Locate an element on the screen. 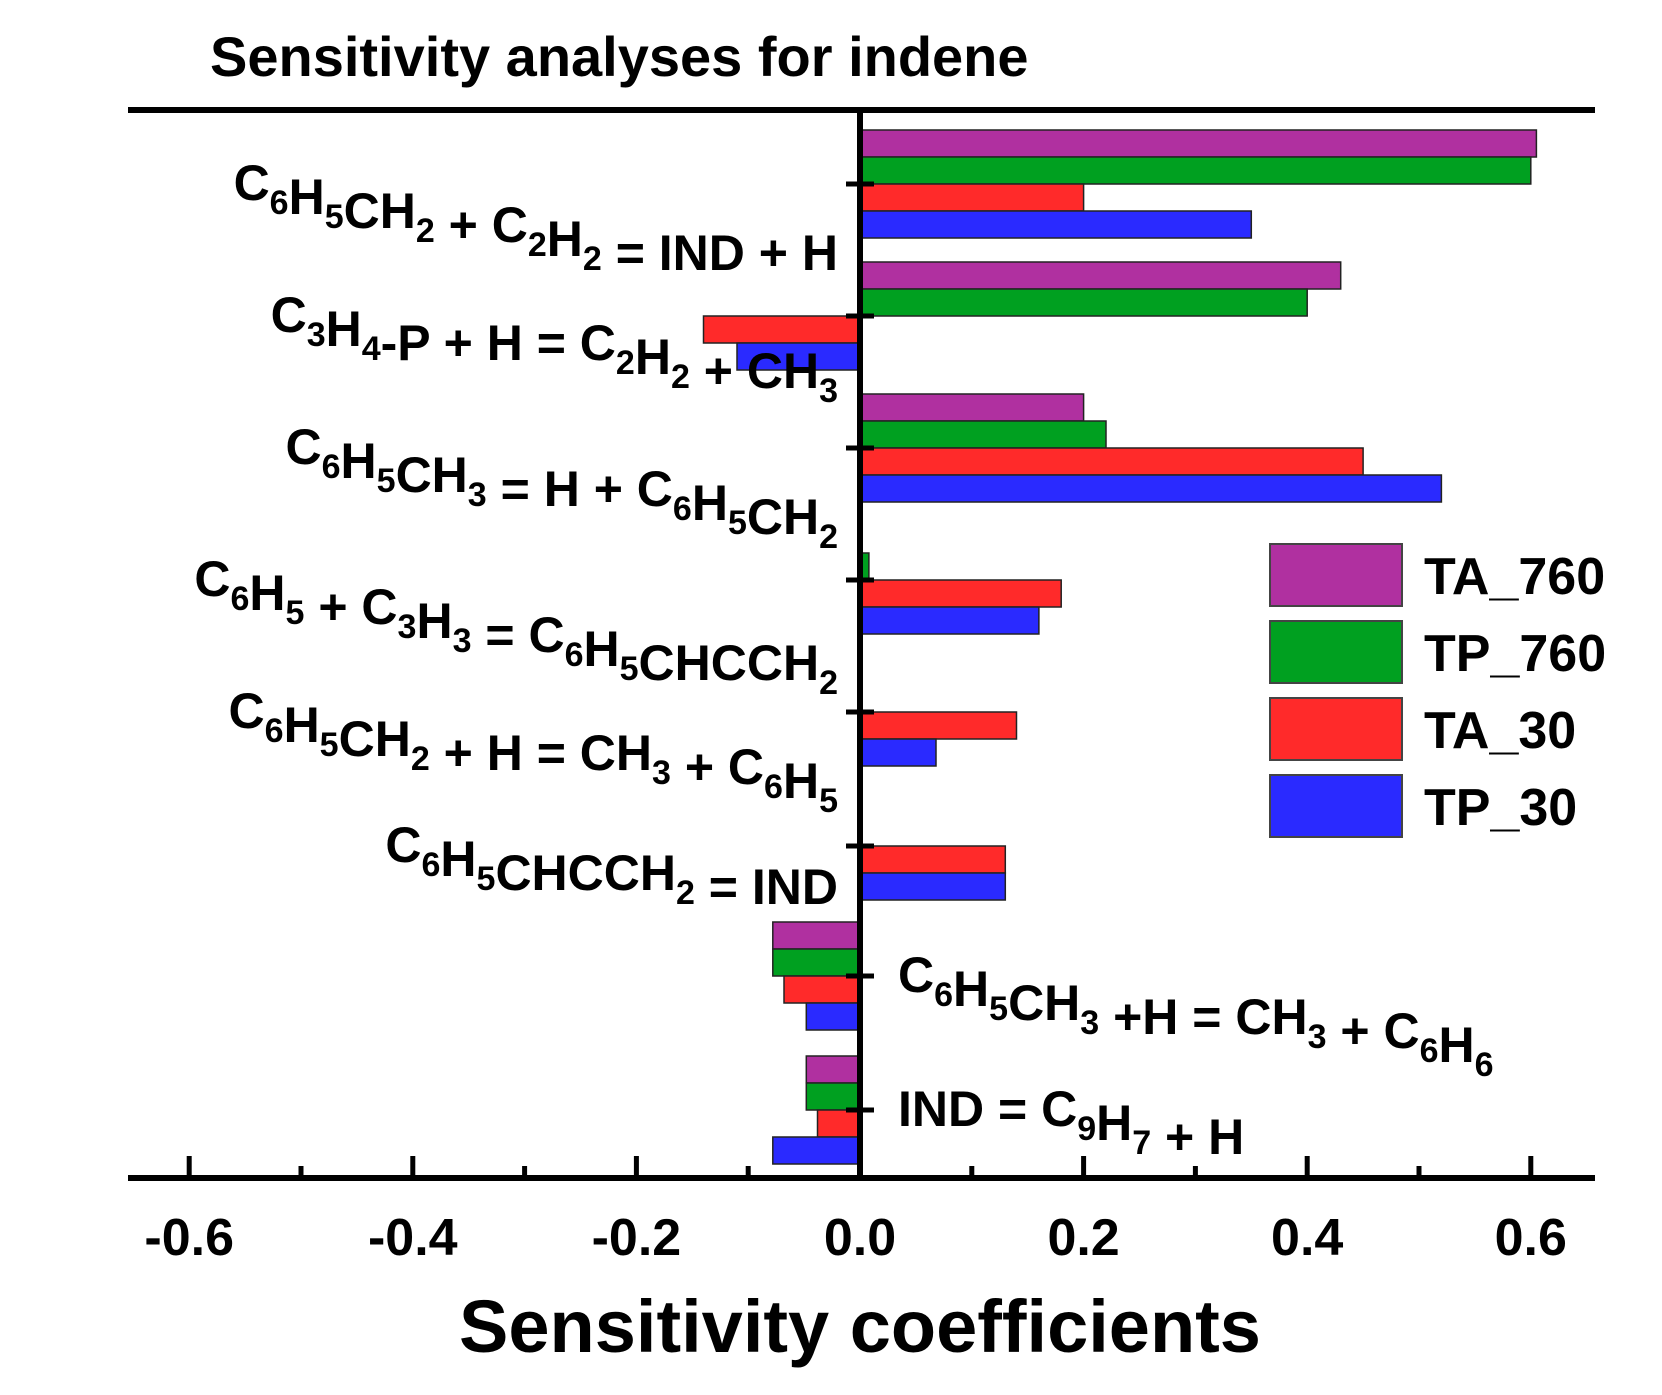 The width and height of the screenshot is (1662, 1395). category-label: C6H5CH2 + C2H2 = IND + H is located at coordinates (536, 218).